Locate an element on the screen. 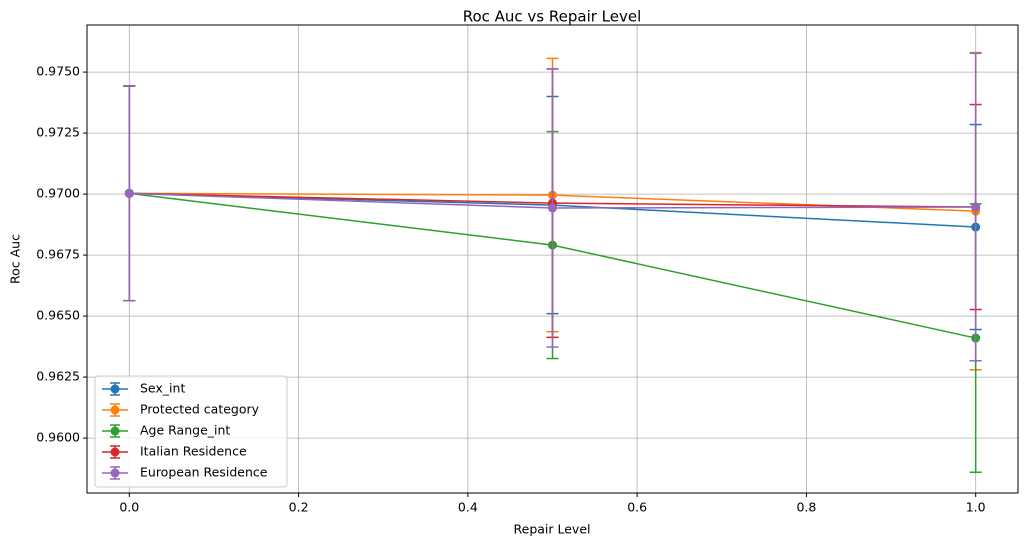 The height and width of the screenshot is (547, 1027). chart-title: Roc Auc vs Repair Level is located at coordinates (552, 17).